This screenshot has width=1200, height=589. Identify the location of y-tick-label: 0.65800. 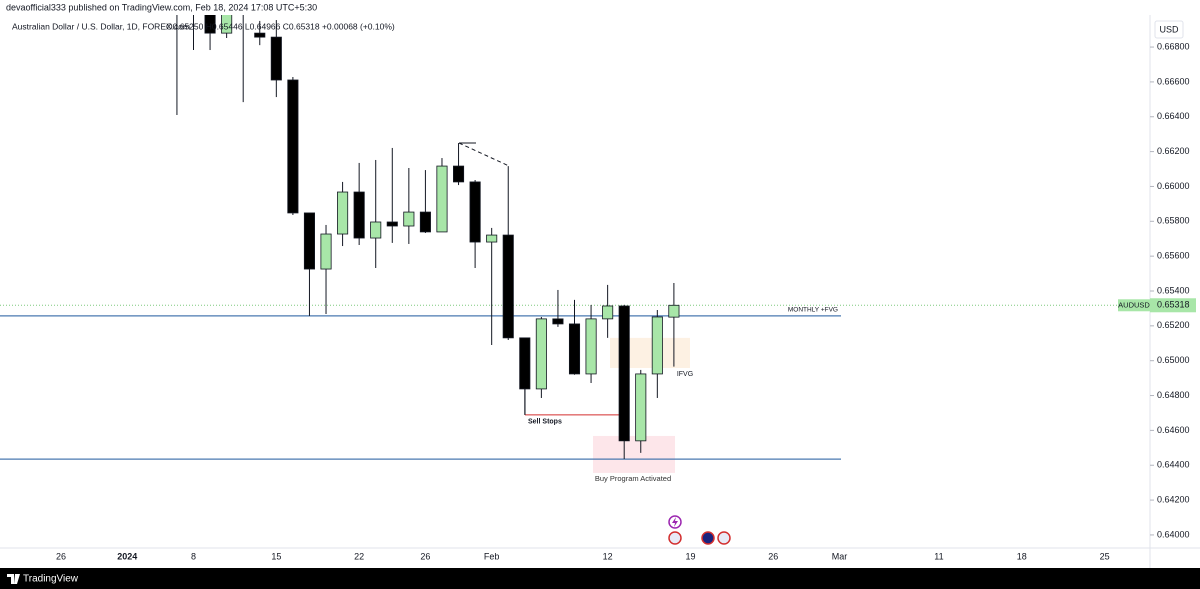
(1173, 221).